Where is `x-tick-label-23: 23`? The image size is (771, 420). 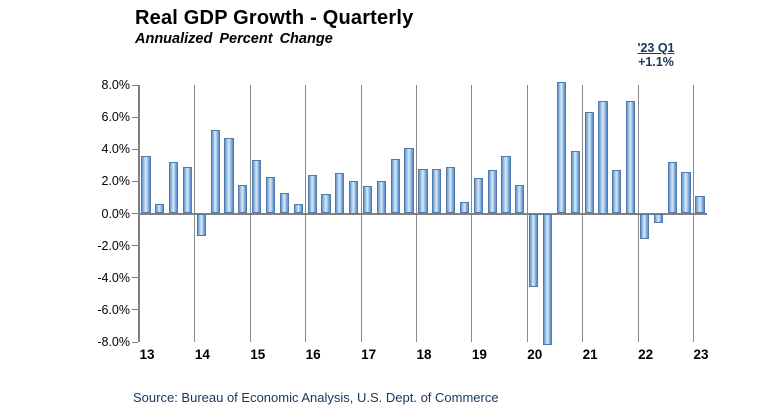 x-tick-label-23: 23 is located at coordinates (701, 354).